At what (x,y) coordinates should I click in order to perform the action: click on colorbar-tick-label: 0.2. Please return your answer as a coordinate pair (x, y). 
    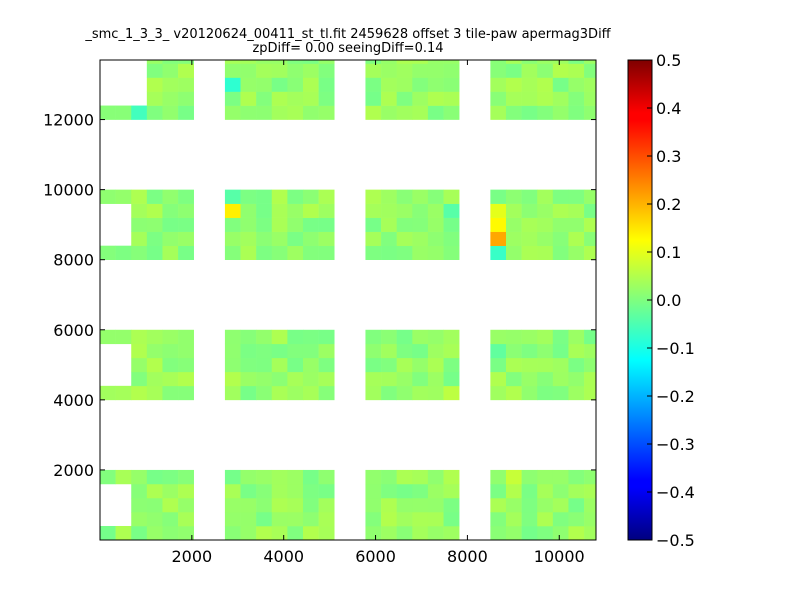
    Looking at the image, I should click on (668, 204).